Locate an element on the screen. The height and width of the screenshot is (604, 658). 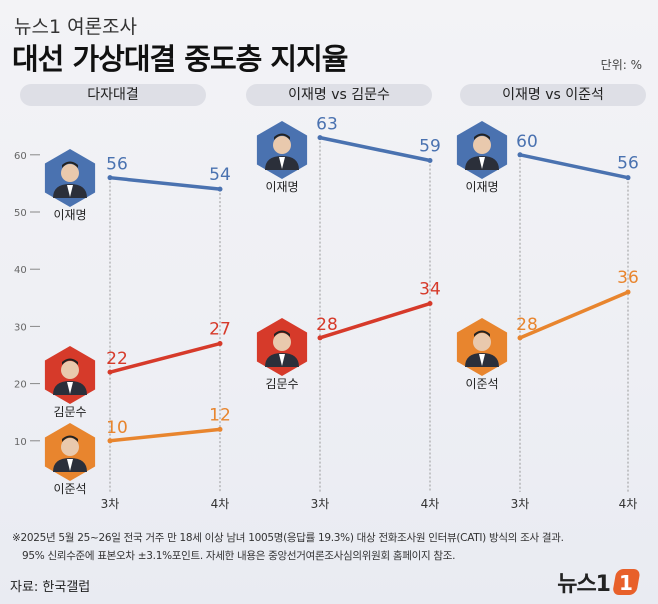
data-label: 54 is located at coordinates (220, 175).